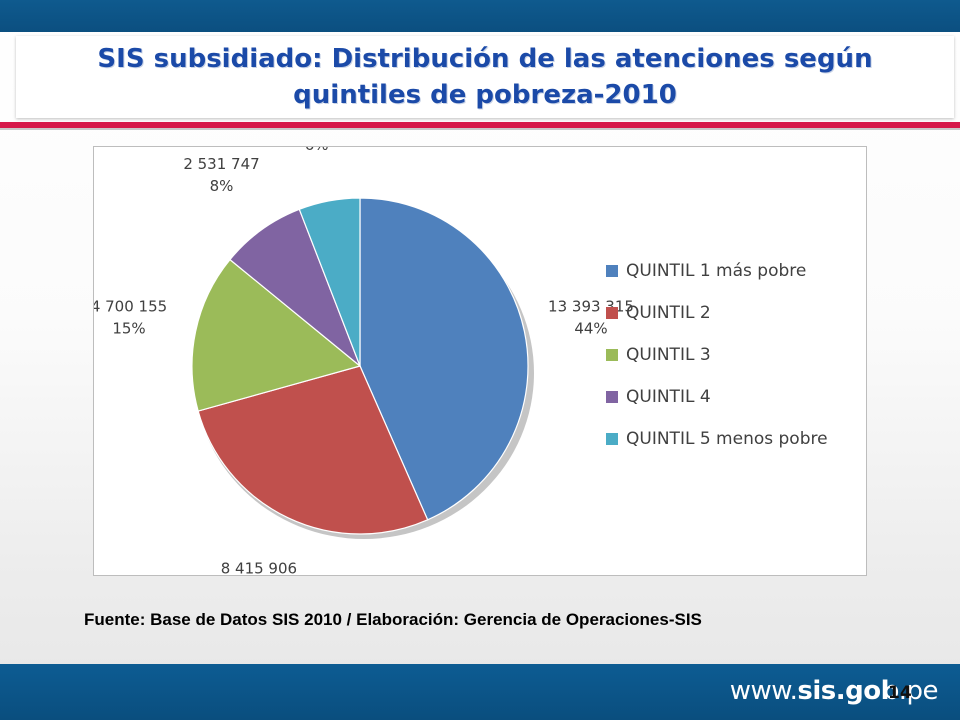 Image resolution: width=960 pixels, height=720 pixels. Describe the element at coordinates (763, 691) in the screenshot. I see `website-prefix: www.` at that location.